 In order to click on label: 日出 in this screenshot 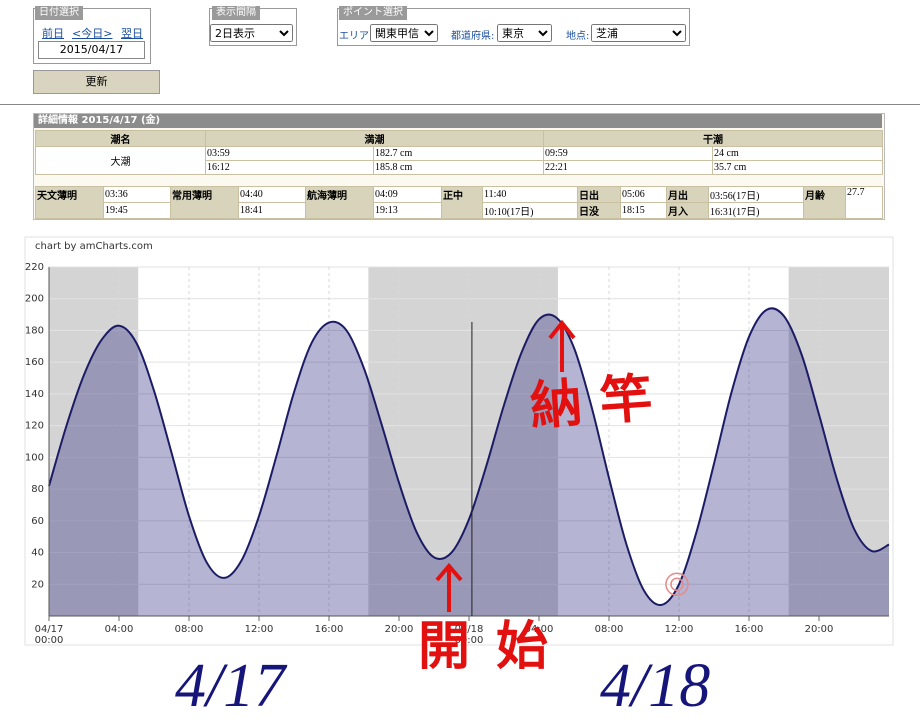, I will do `click(599, 194)`.